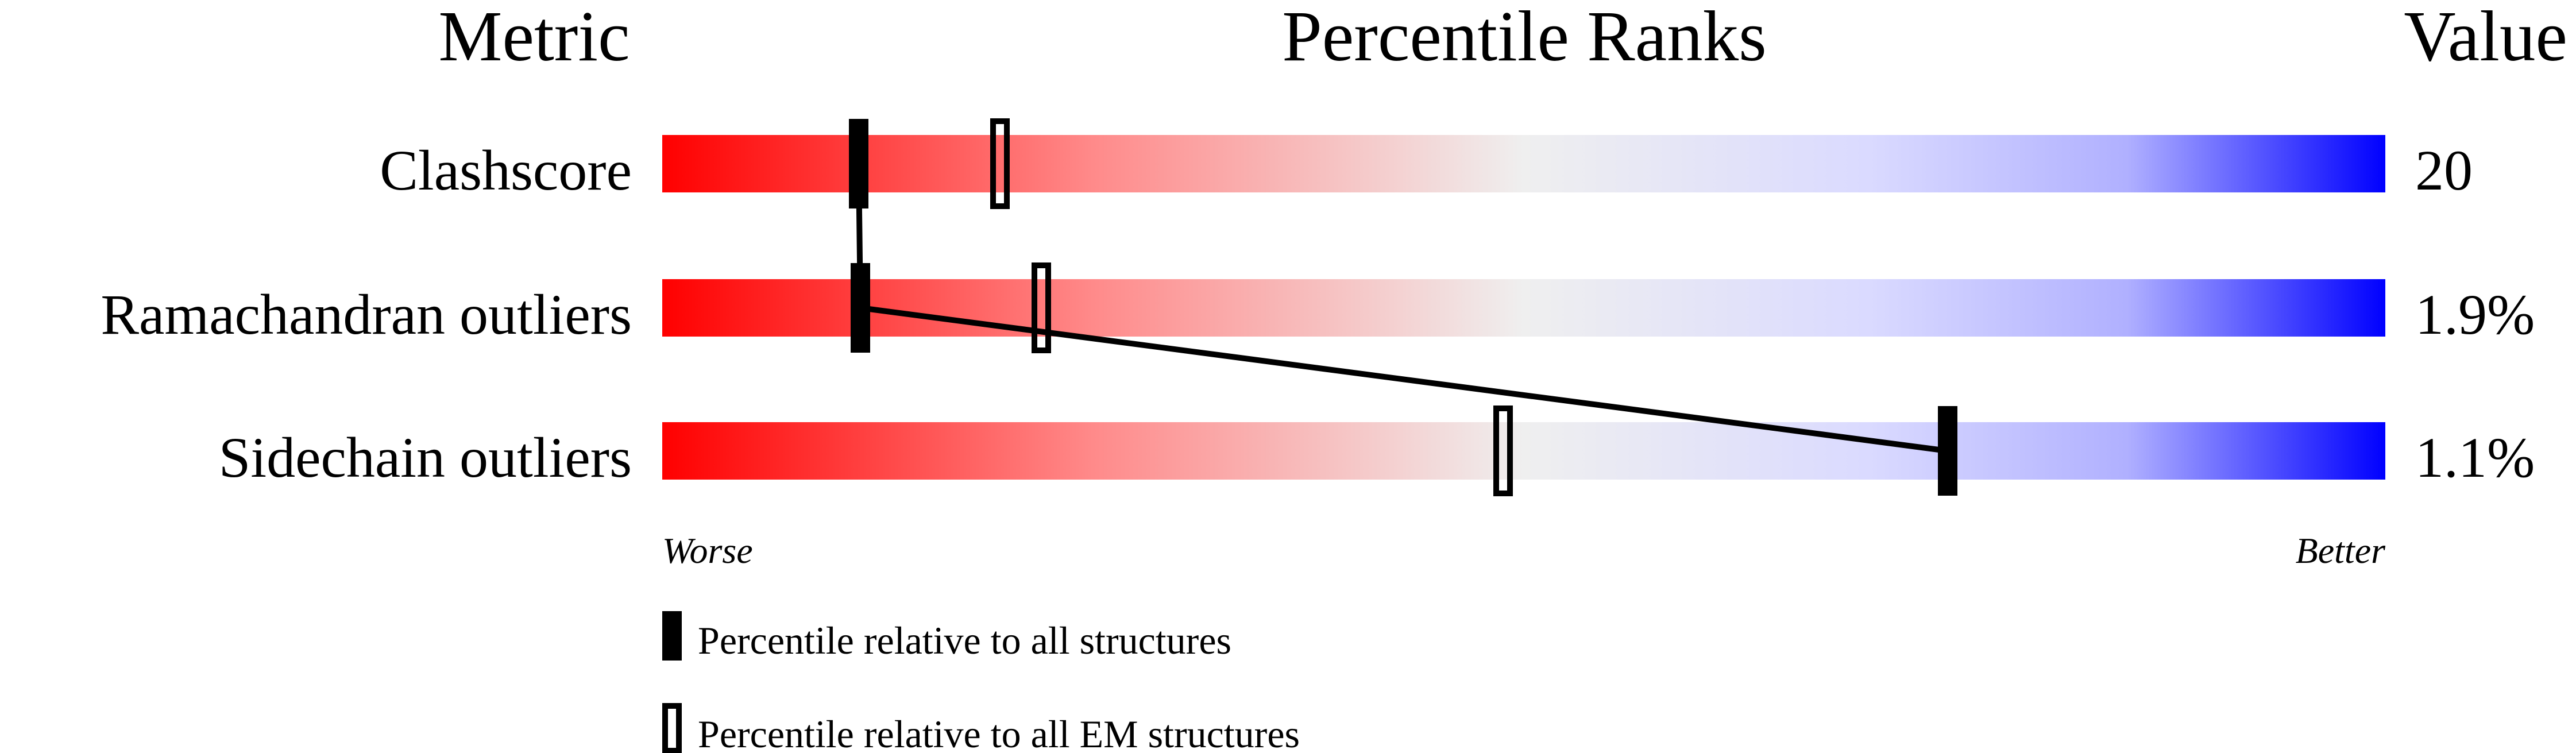 The width and height of the screenshot is (2576, 753). What do you see at coordinates (506, 170) in the screenshot?
I see `metric-label: Clashscore` at bounding box center [506, 170].